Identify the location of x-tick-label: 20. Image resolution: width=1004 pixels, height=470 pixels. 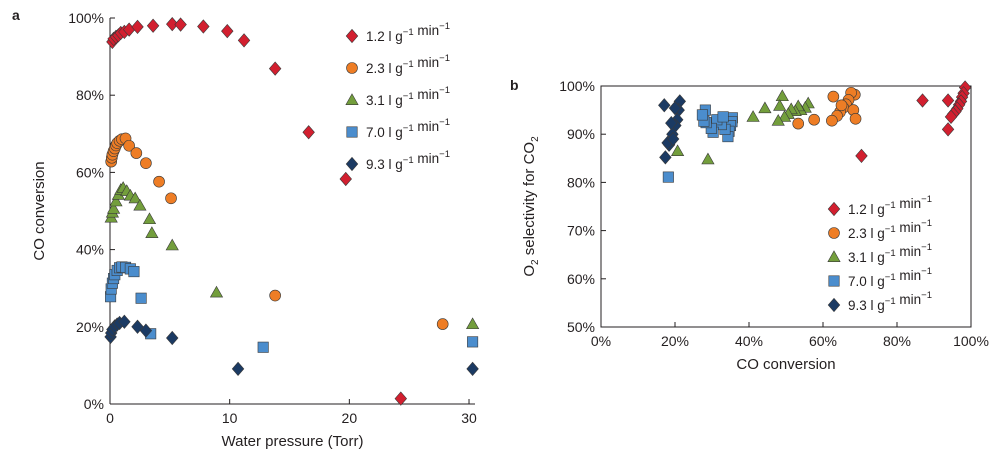
(350, 418).